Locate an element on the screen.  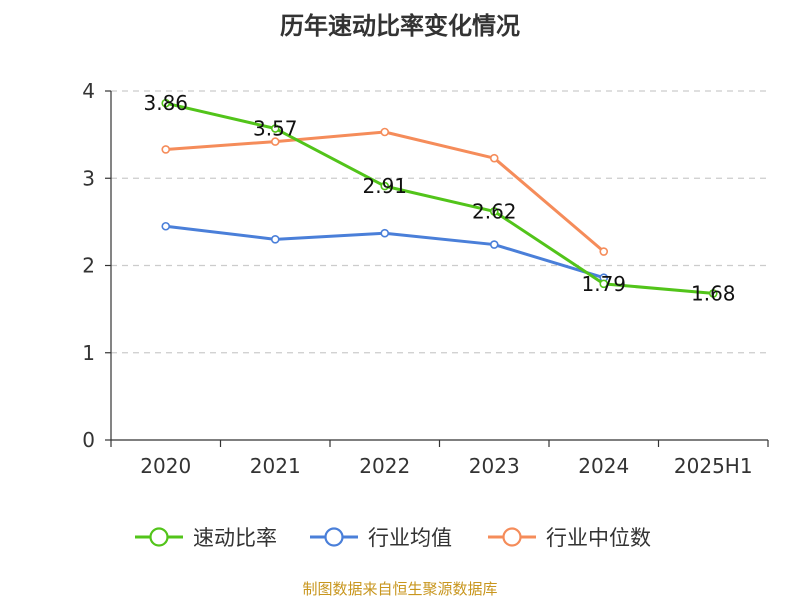
data-label: 1.79 is located at coordinates (603, 284).